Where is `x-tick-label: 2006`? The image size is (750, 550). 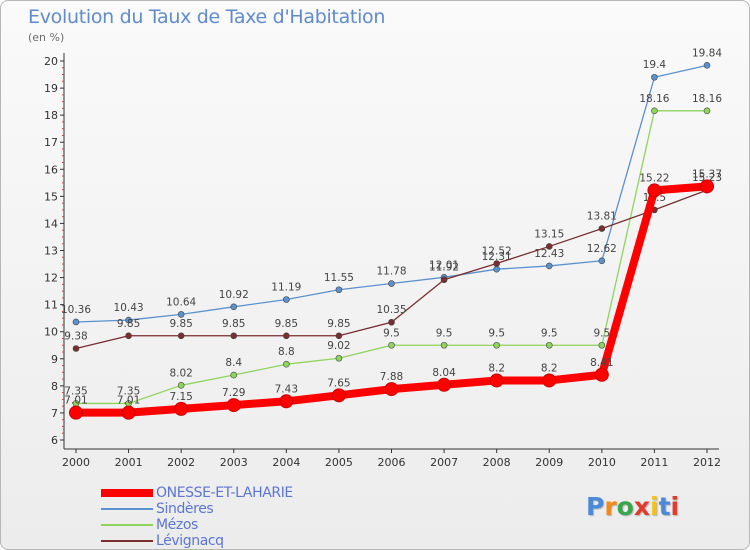
x-tick-label: 2006 is located at coordinates (392, 462).